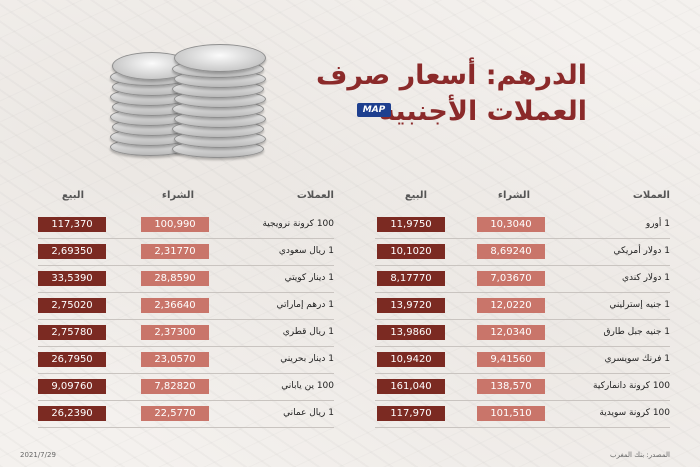  What do you see at coordinates (657, 224) in the screenshot?
I see `currency-name: 1 أورو` at bounding box center [657, 224].